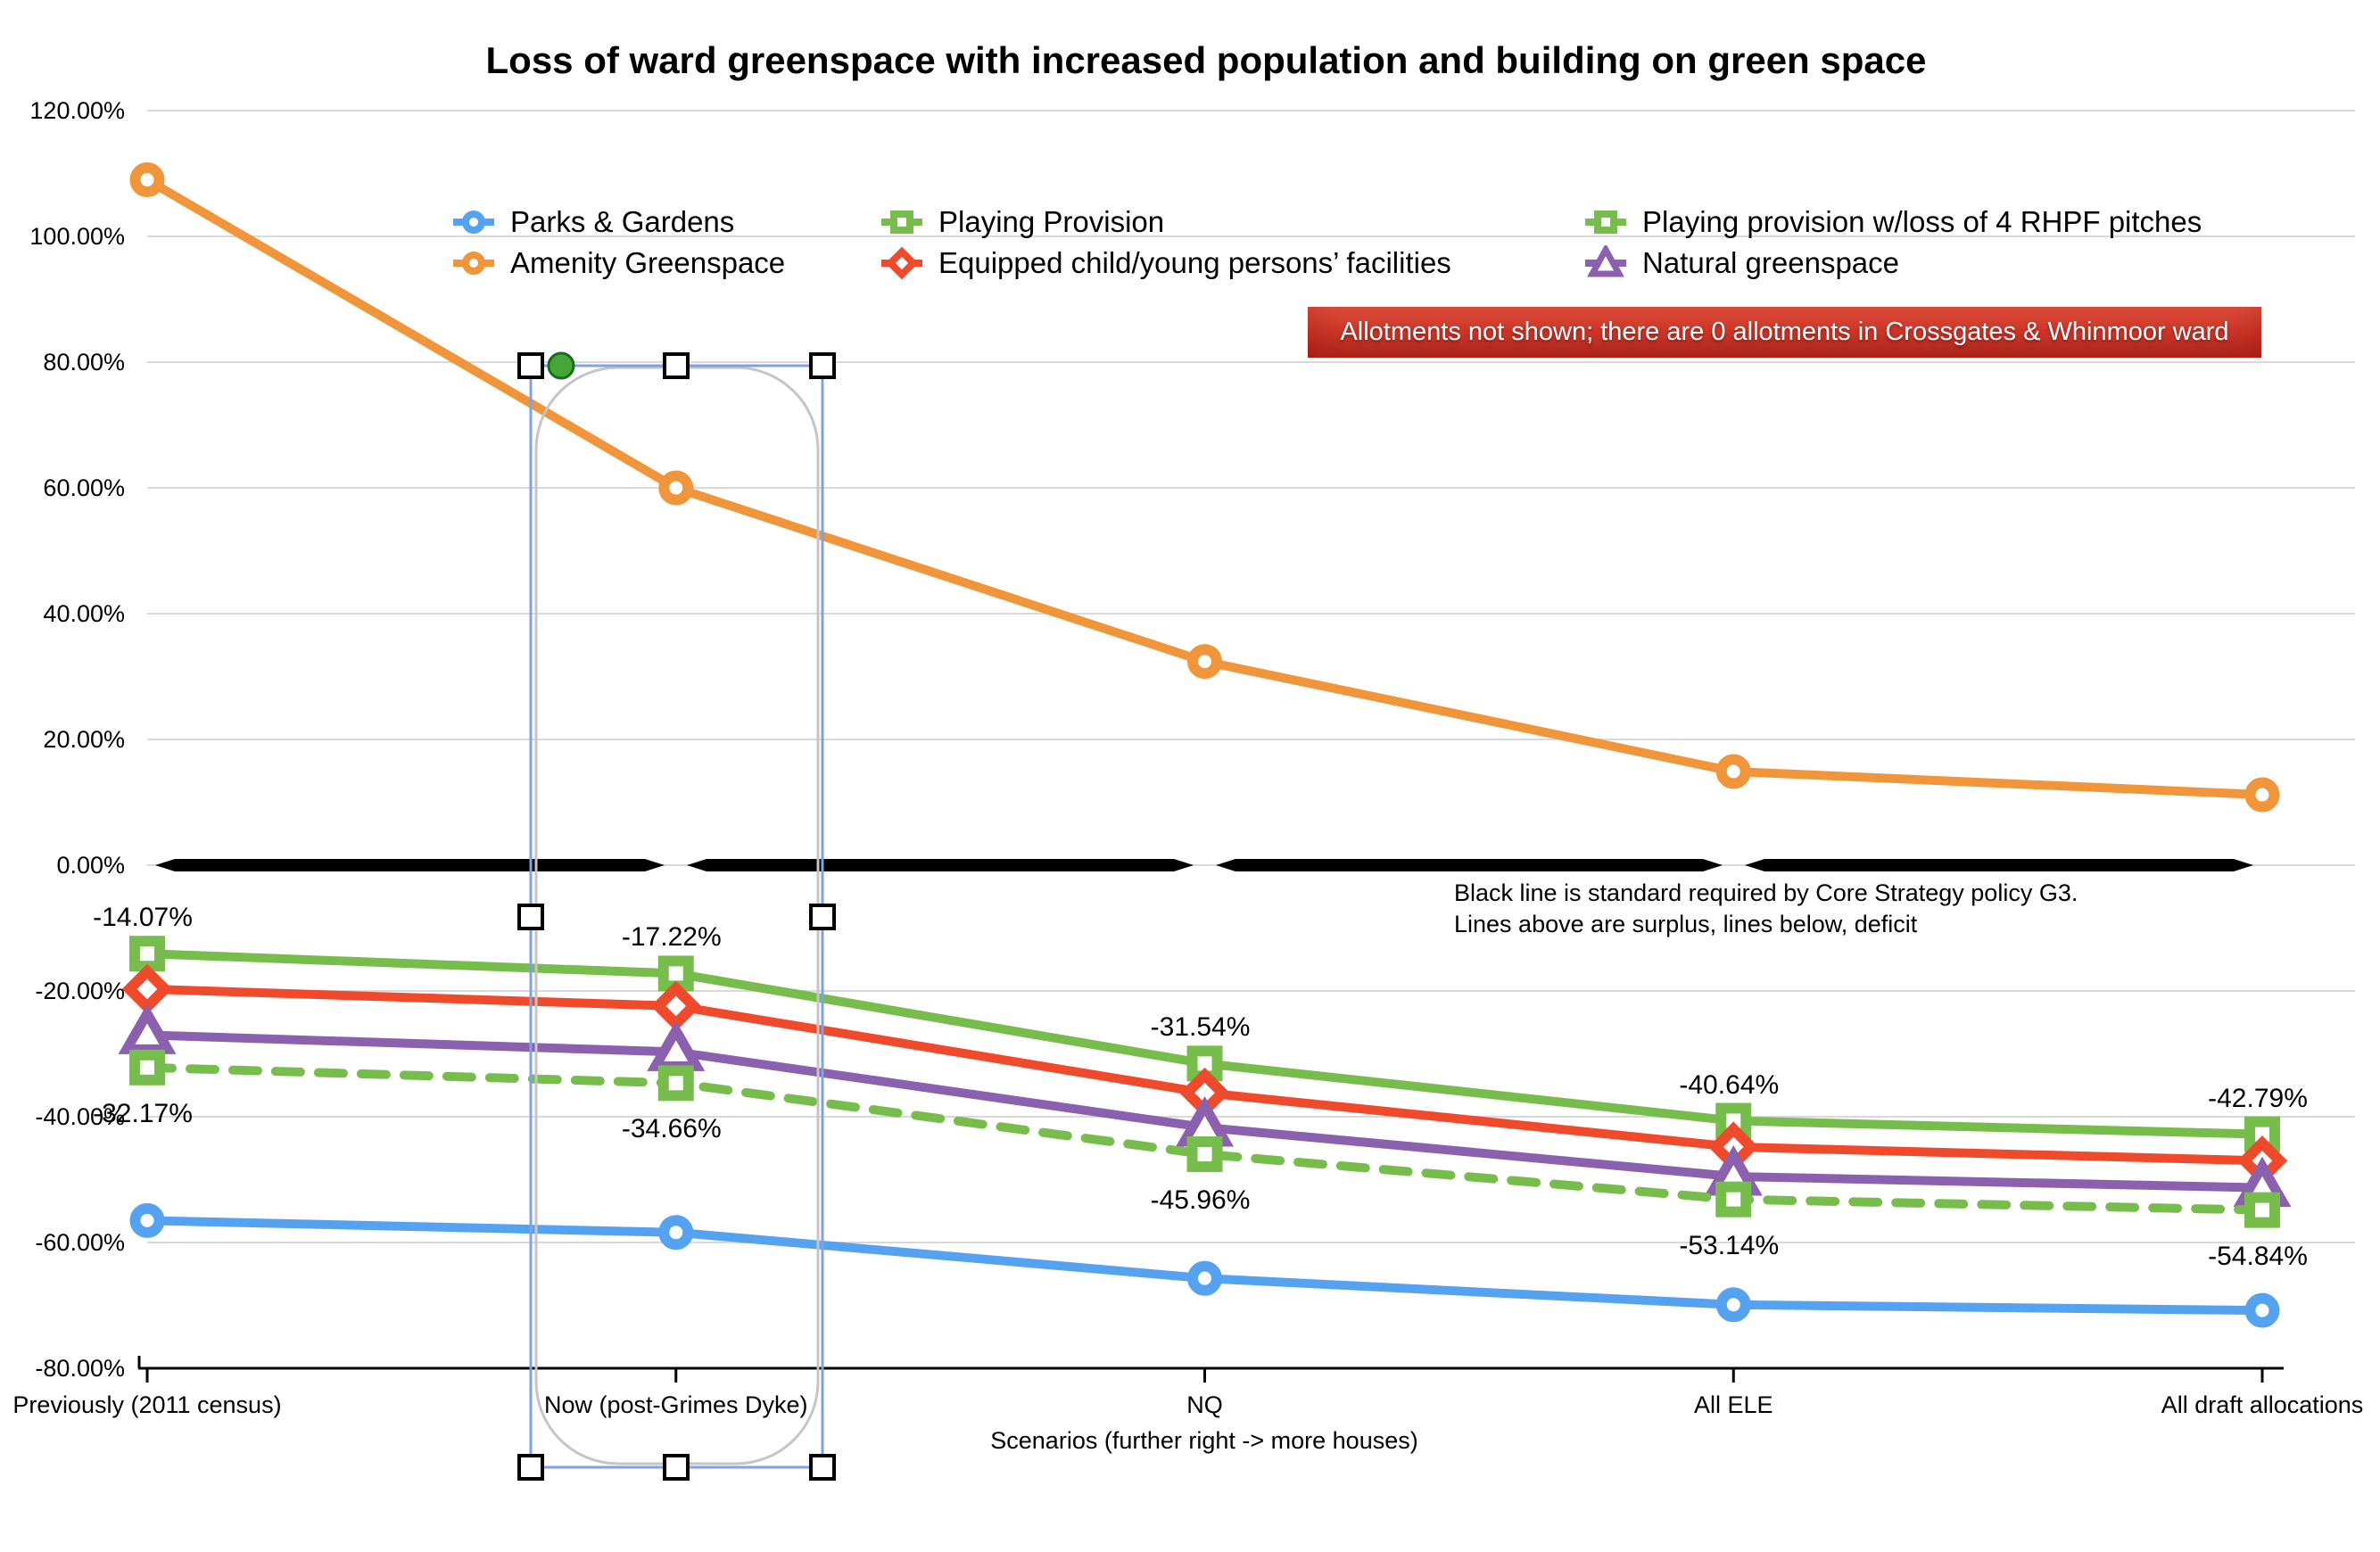  Describe the element at coordinates (675, 1404) in the screenshot. I see `x-category-label: Now (post-Grimes Dyke)` at that location.